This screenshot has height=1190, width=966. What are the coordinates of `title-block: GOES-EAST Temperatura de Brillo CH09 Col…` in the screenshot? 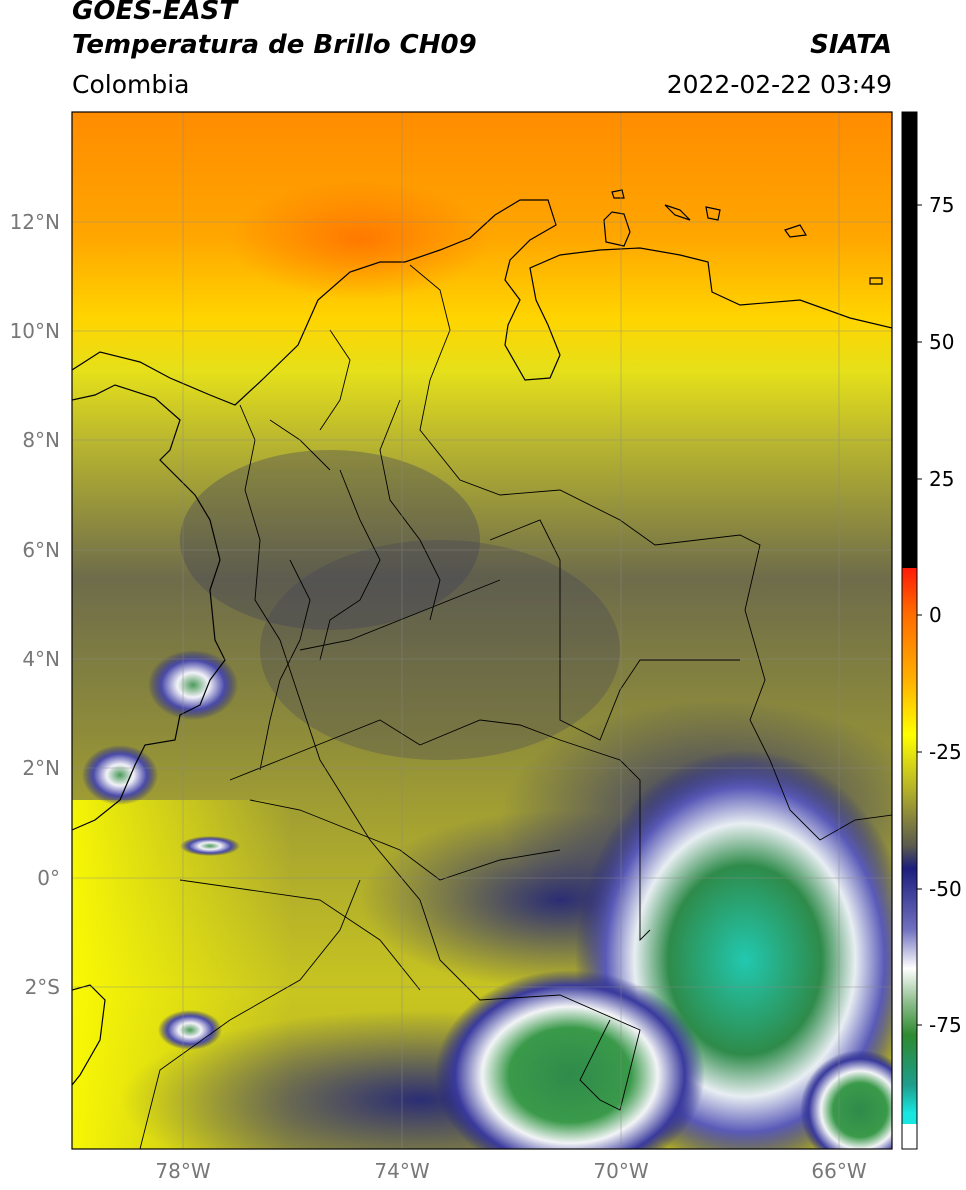 It's located at (274, 51).